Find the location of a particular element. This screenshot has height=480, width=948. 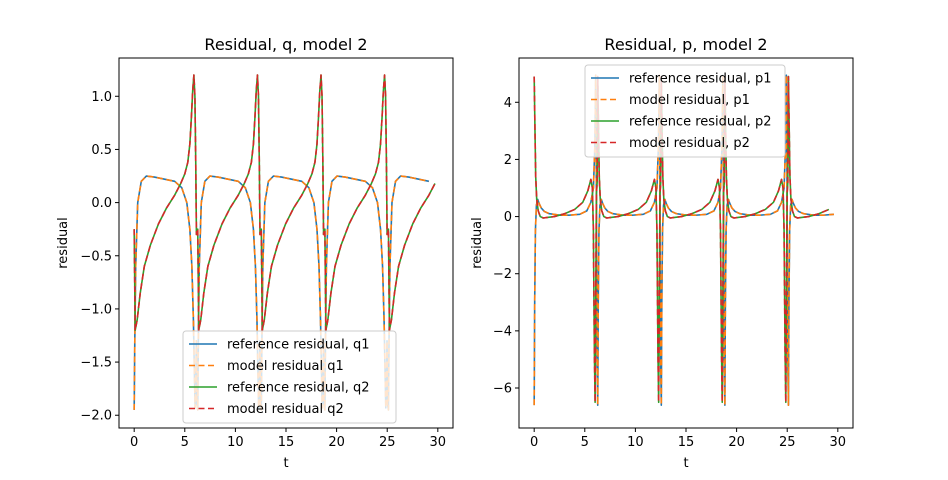

y-tick-label: 0.5 is located at coordinates (101, 150).